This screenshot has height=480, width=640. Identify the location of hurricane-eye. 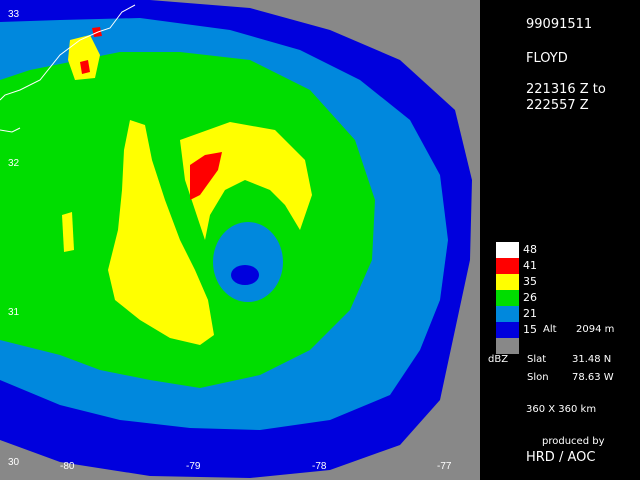
(248, 262).